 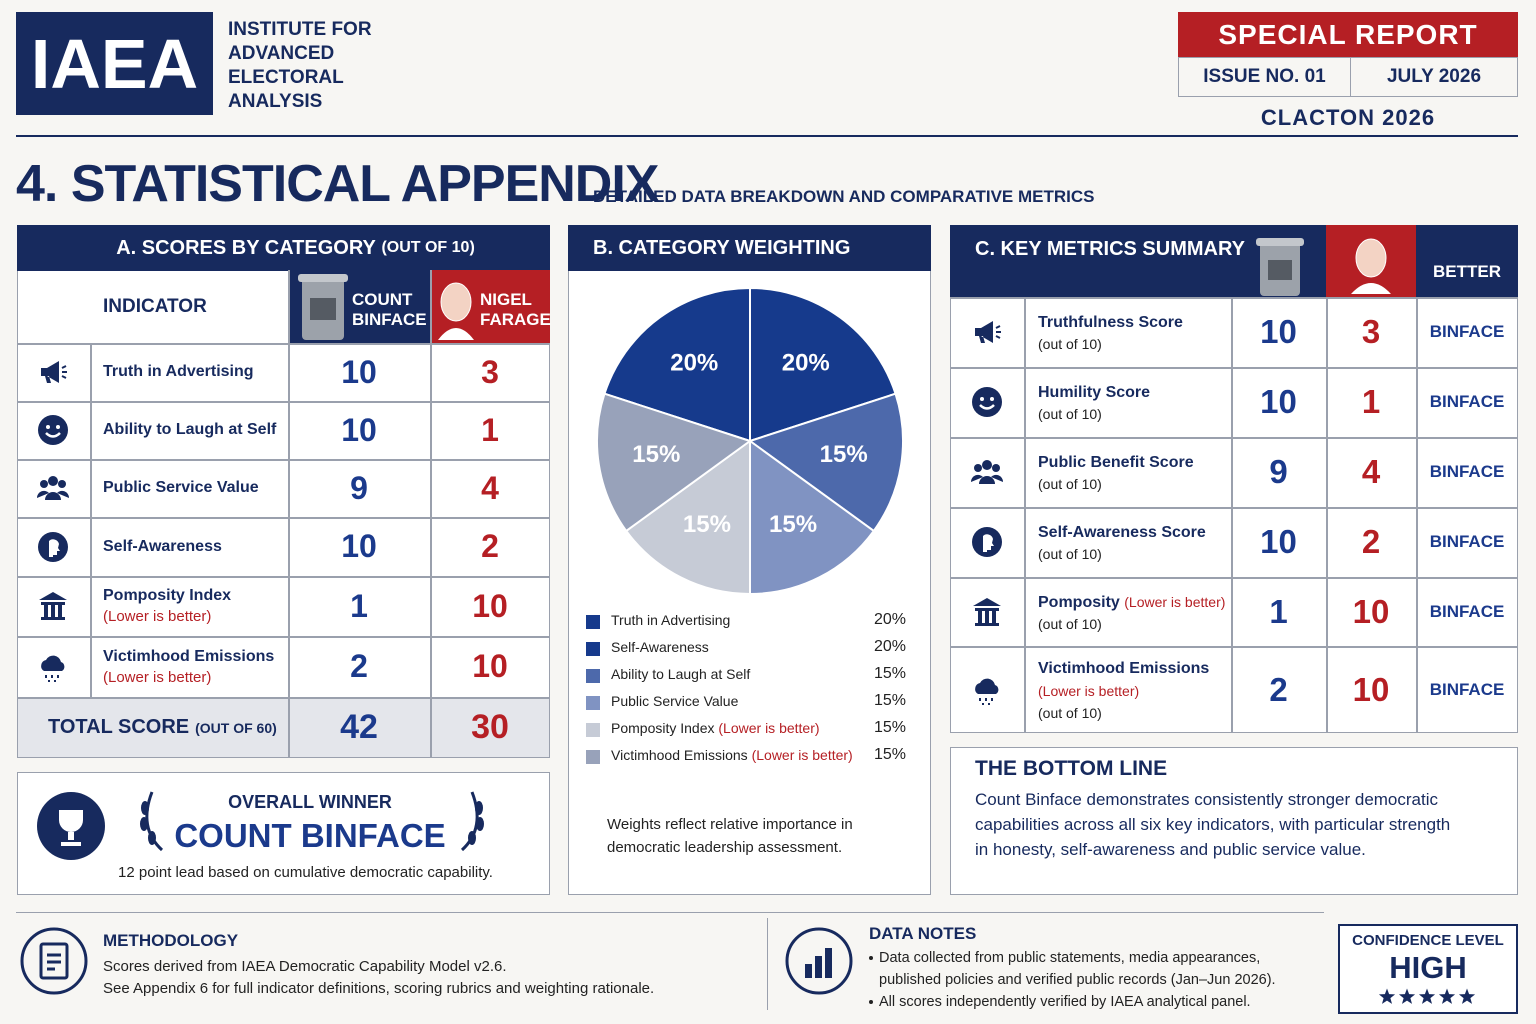 I want to click on score: 1, so click(x=490, y=429).